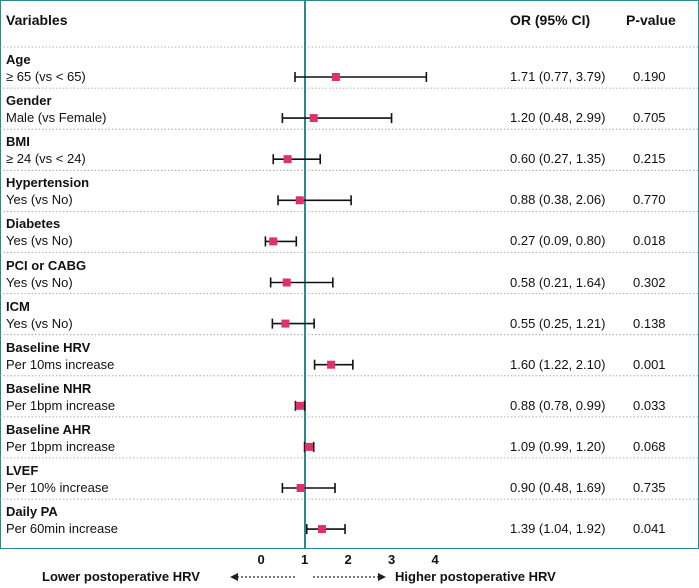 This screenshot has width=699, height=588. I want to click on row-variable: PCI or CABG, so click(46, 265).